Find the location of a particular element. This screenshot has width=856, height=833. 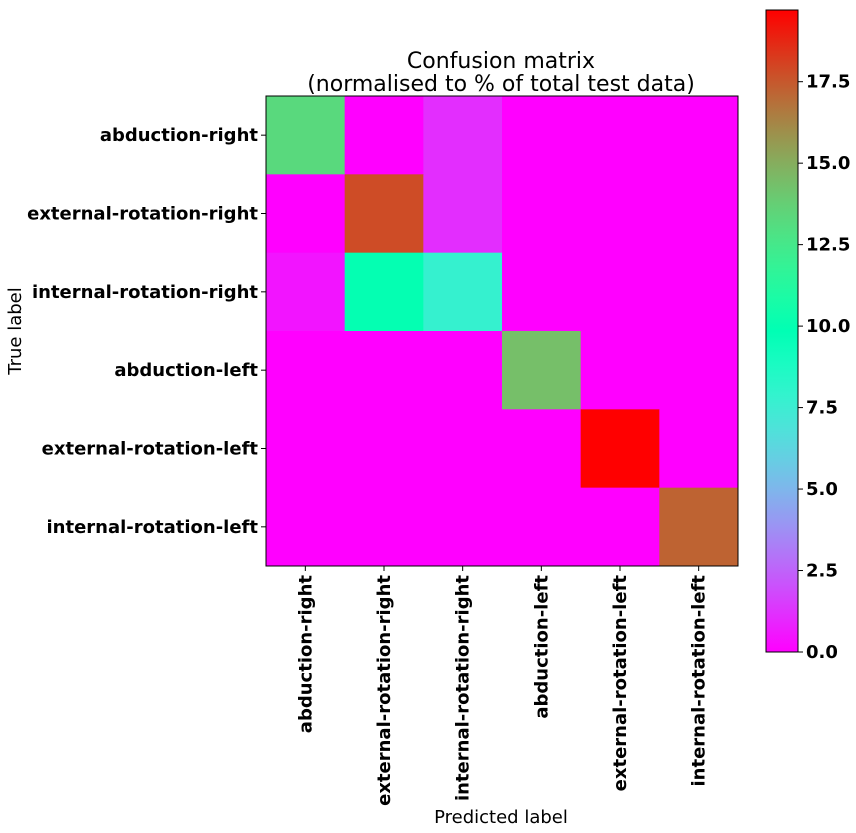

y-tick-label: external-rotation-left is located at coordinates (150, 449).